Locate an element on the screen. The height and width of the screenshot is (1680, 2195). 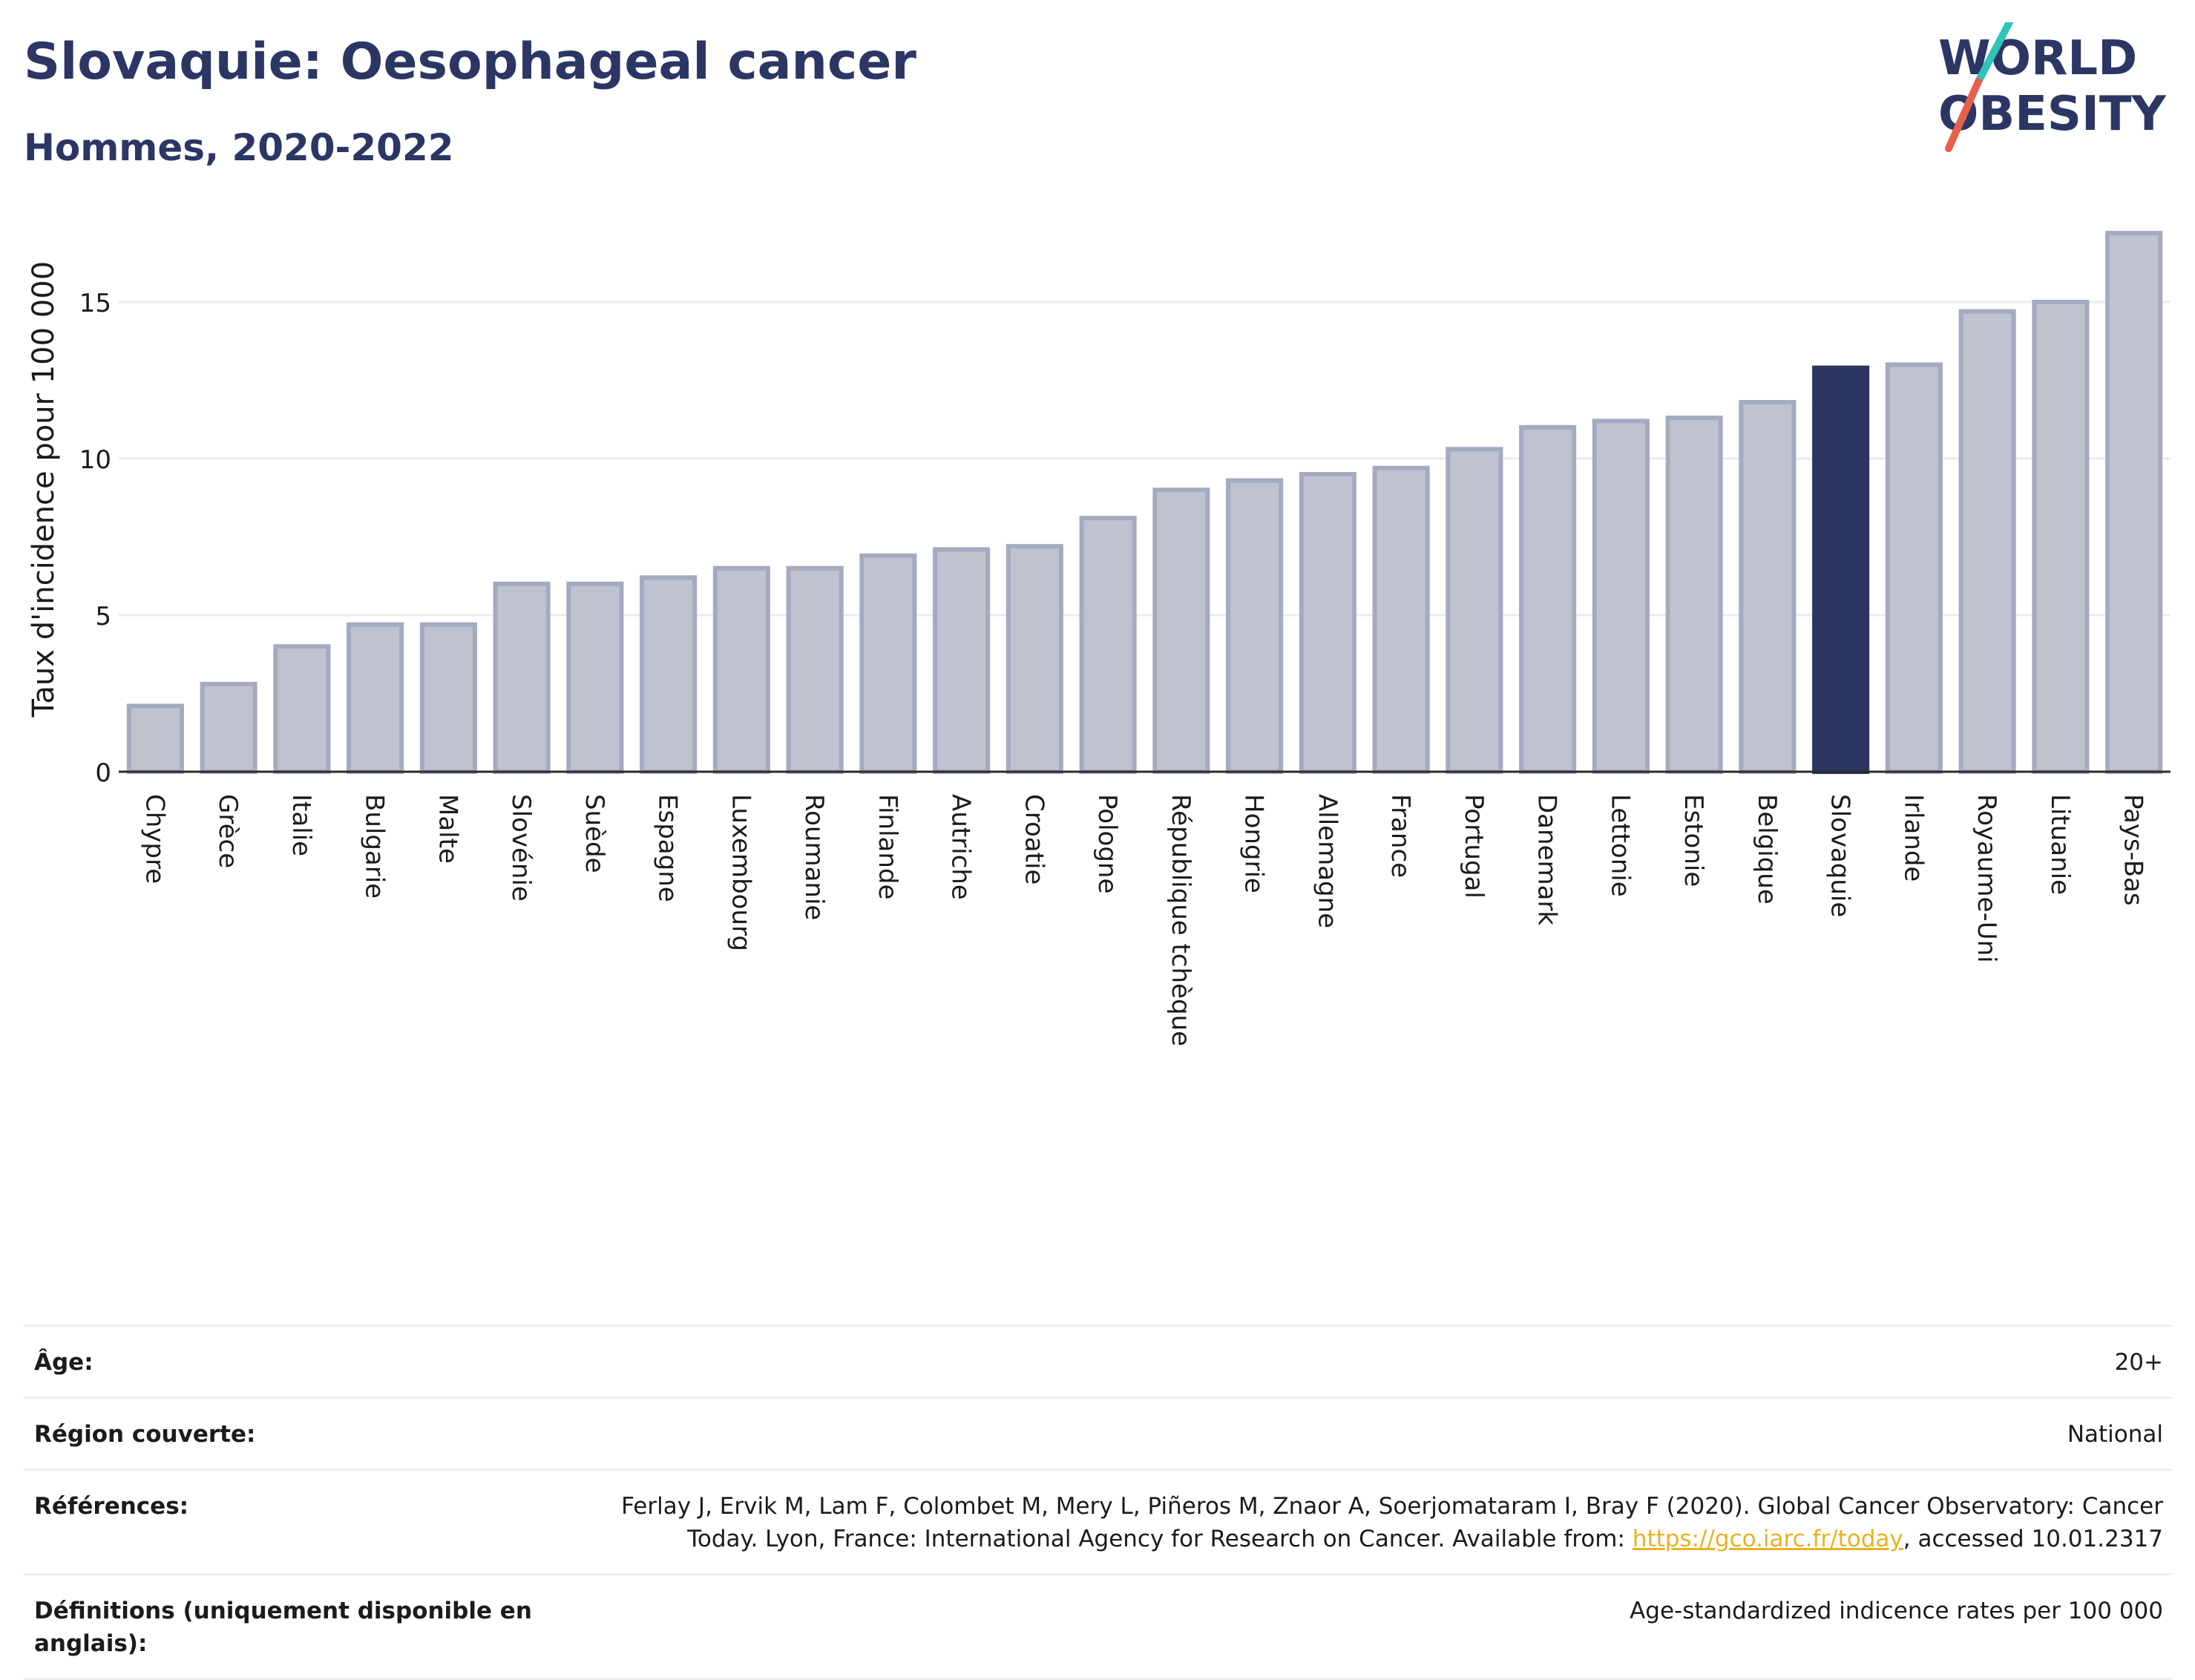
x-tick-label: Pays-Bas is located at coordinates (2134, 850).